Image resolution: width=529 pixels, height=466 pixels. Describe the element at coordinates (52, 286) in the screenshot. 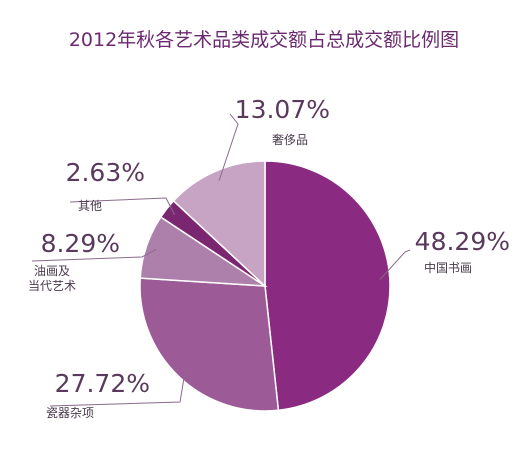

I see `slice-category-label: 当代艺术` at that location.